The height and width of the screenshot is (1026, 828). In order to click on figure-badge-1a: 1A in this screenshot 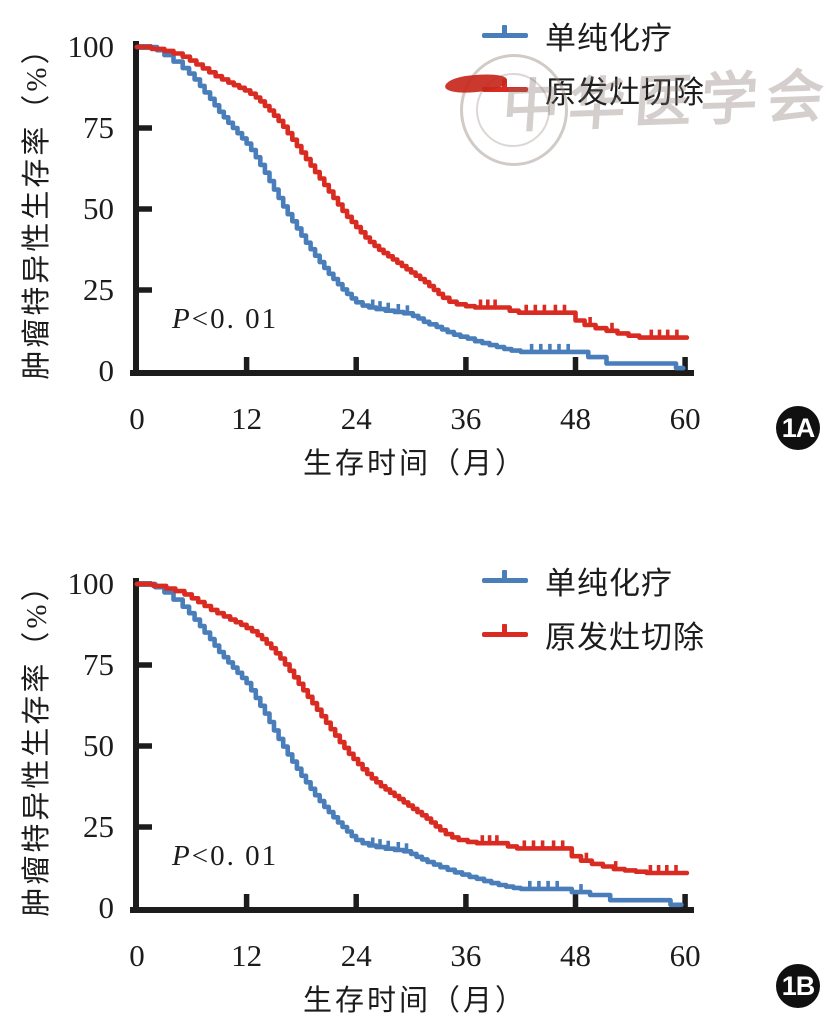, I will do `click(798, 428)`.